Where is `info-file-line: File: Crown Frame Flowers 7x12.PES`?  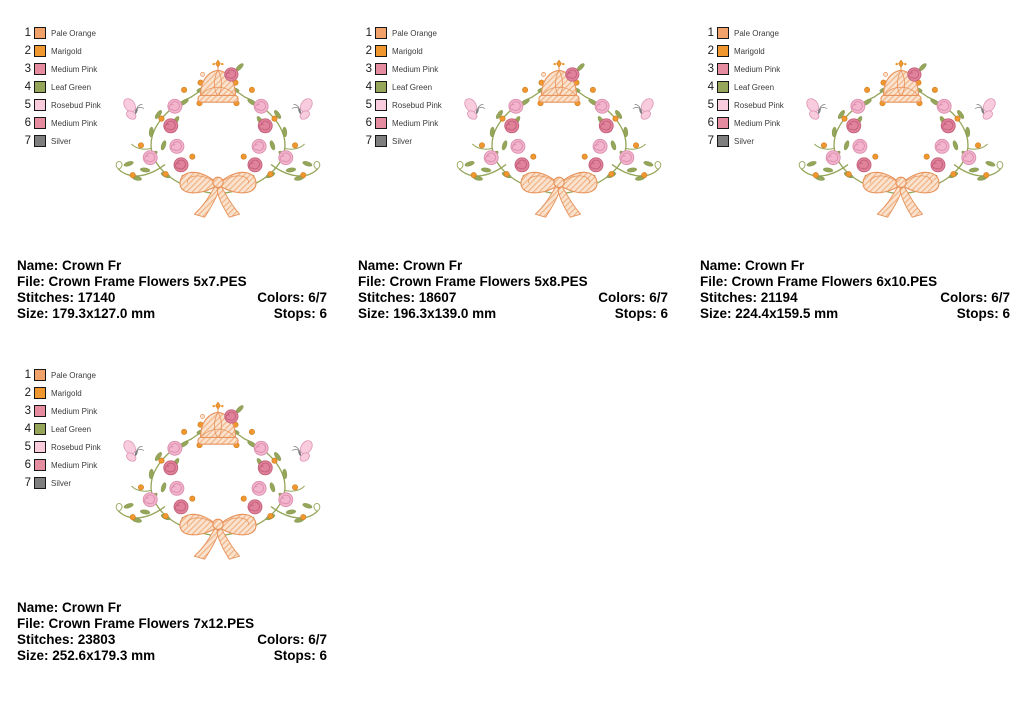
info-file-line: File: Crown Frame Flowers 7x12.PES is located at coordinates (172, 624).